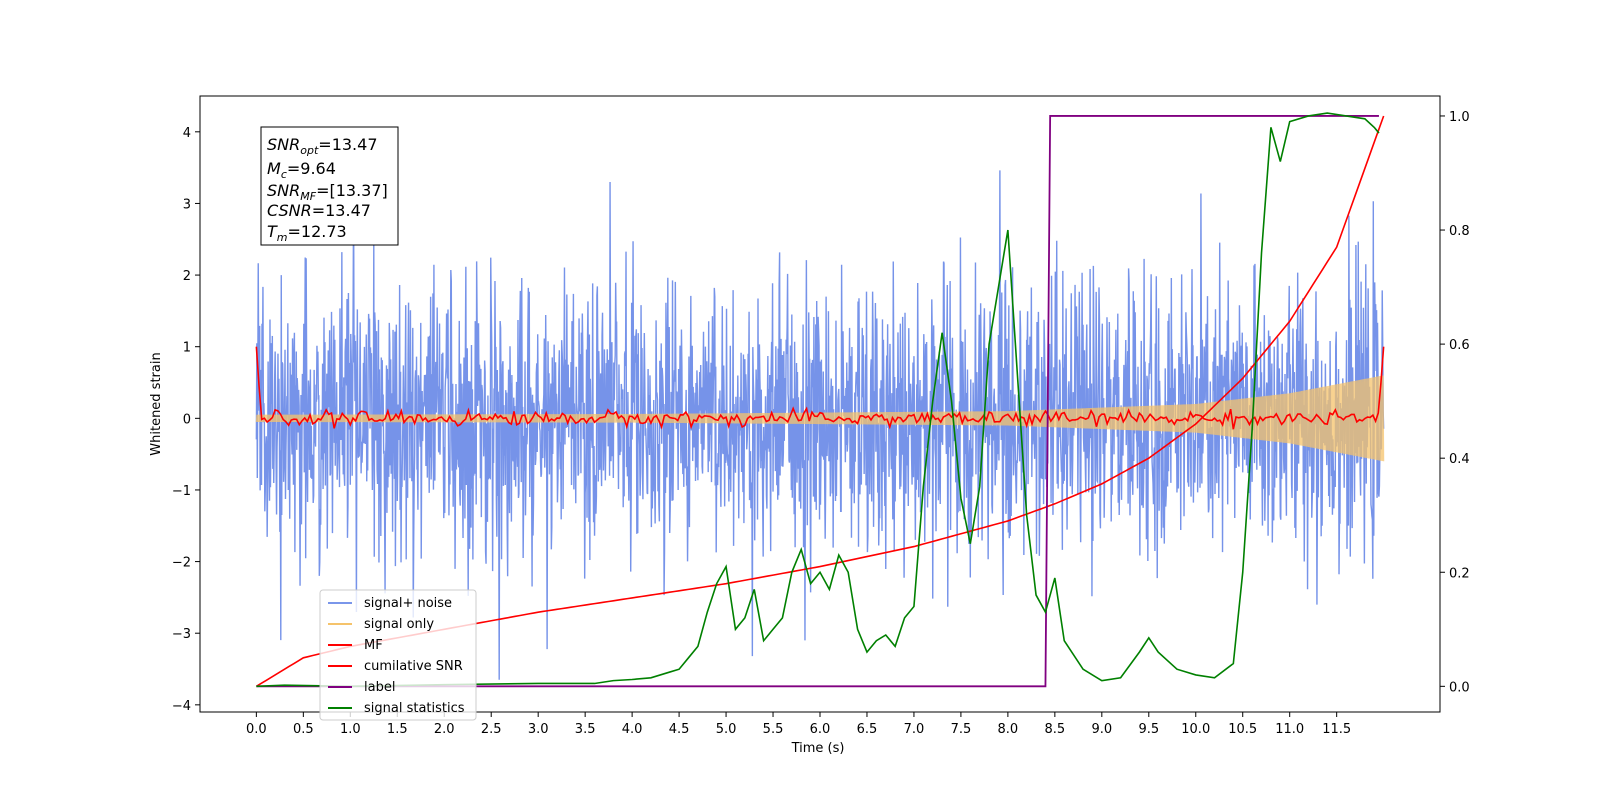 The image size is (1600, 800). Describe the element at coordinates (1055, 729) in the screenshot. I see `x-tick-label: 8.5` at that location.